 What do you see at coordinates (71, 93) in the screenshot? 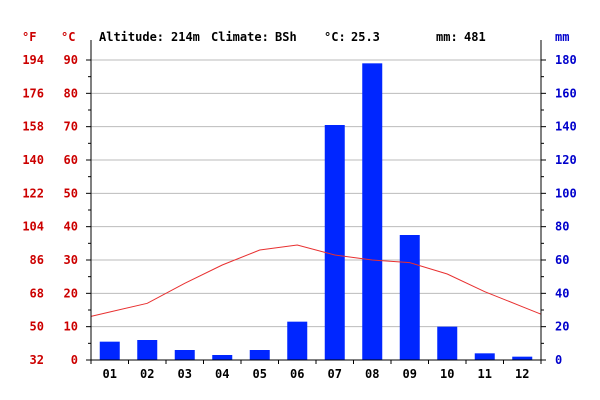
I see `celsius-tick-label: 80` at bounding box center [71, 93].